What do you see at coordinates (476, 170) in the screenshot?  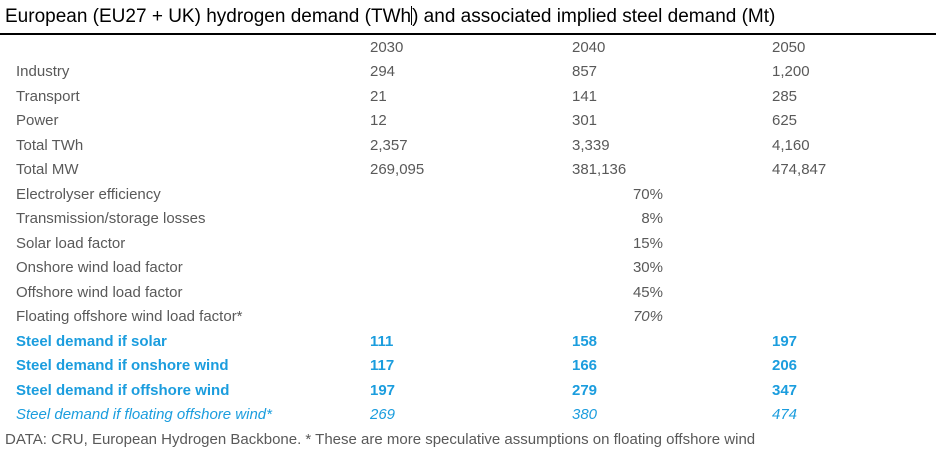 I see `table-row: Total MW 269,095 381,136 474,847` at bounding box center [476, 170].